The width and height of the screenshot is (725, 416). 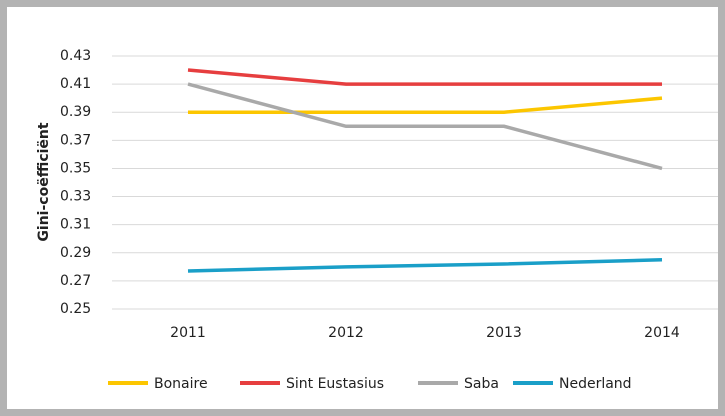 What do you see at coordinates (75, 281) in the screenshot?
I see `y-tick-label: 0.27` at bounding box center [75, 281].